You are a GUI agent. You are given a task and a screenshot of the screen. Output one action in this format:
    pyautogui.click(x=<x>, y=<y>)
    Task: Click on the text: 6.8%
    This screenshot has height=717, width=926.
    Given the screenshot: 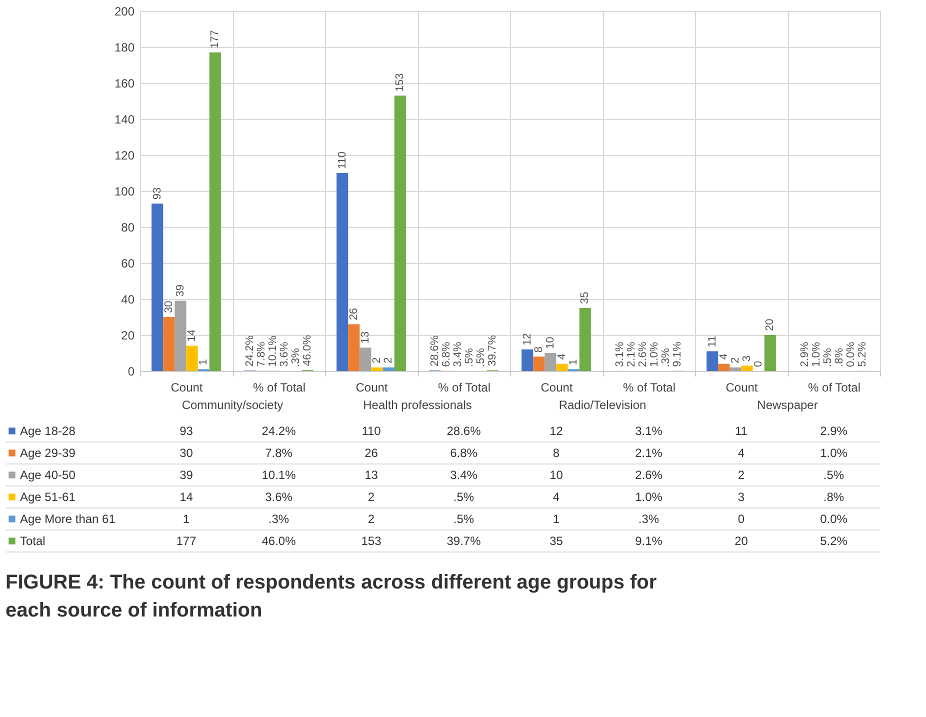 What is the action you would take?
    pyautogui.click(x=446, y=354)
    